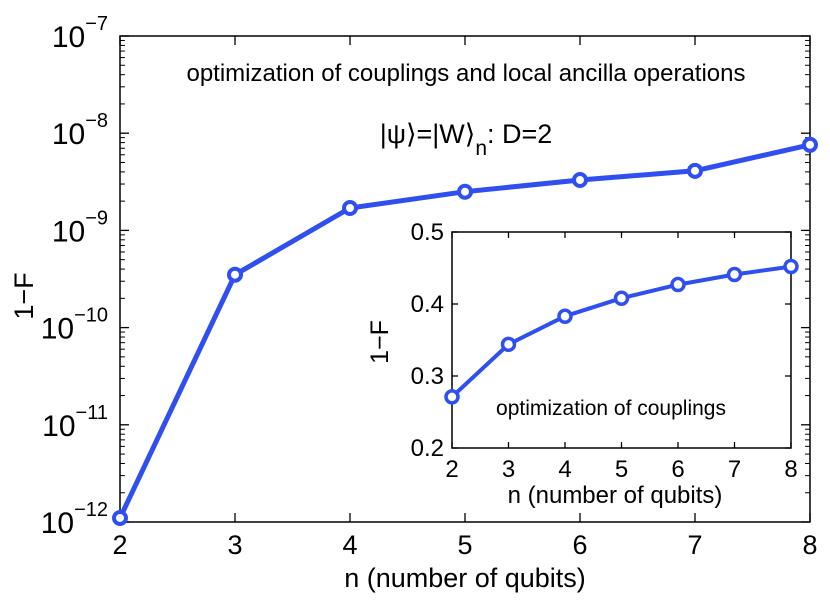  Describe the element at coordinates (734, 469) in the screenshot. I see `inset-xtick-label: 7` at that location.